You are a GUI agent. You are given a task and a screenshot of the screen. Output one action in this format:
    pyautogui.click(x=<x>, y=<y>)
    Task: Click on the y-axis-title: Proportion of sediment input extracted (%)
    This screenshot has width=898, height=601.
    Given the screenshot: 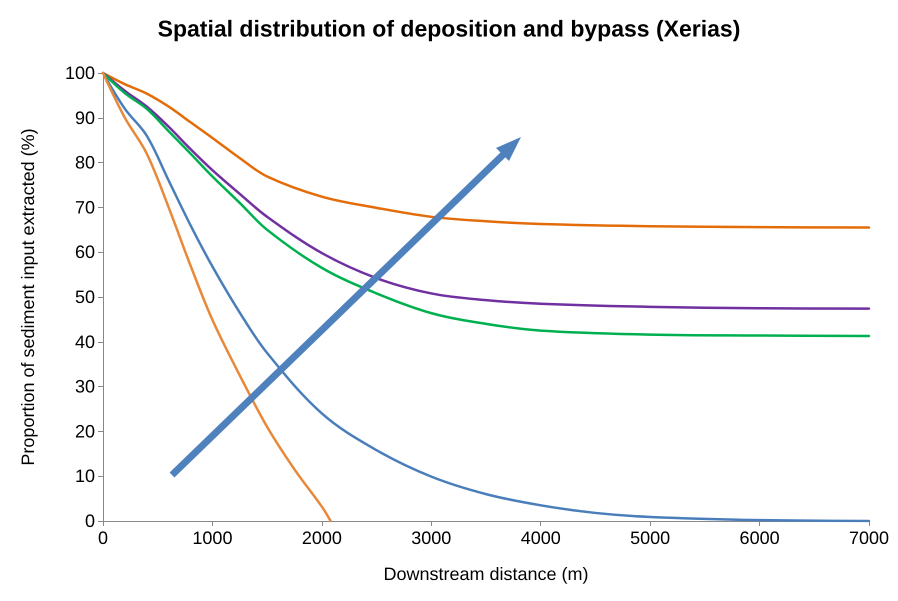 What is the action you would take?
    pyautogui.click(x=28, y=297)
    